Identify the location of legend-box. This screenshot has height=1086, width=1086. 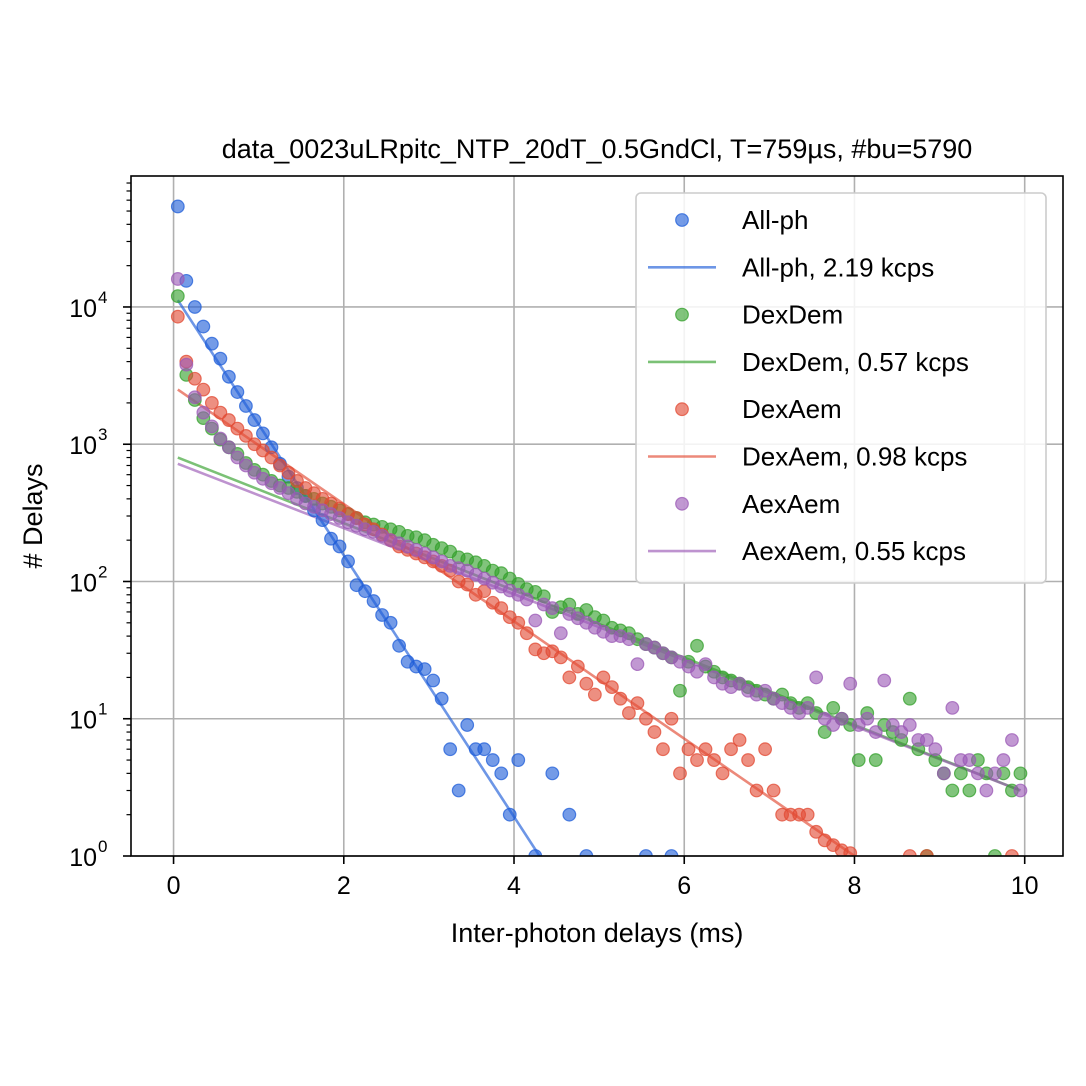
(841, 388).